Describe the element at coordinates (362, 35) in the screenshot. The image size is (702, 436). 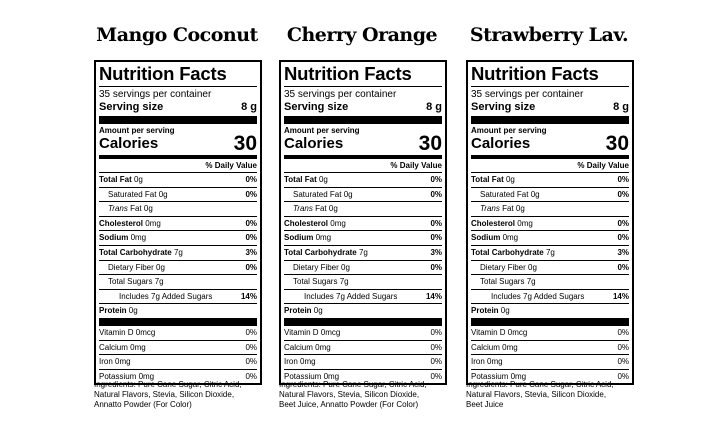
I see `flavor-title: Cherry Orange` at that location.